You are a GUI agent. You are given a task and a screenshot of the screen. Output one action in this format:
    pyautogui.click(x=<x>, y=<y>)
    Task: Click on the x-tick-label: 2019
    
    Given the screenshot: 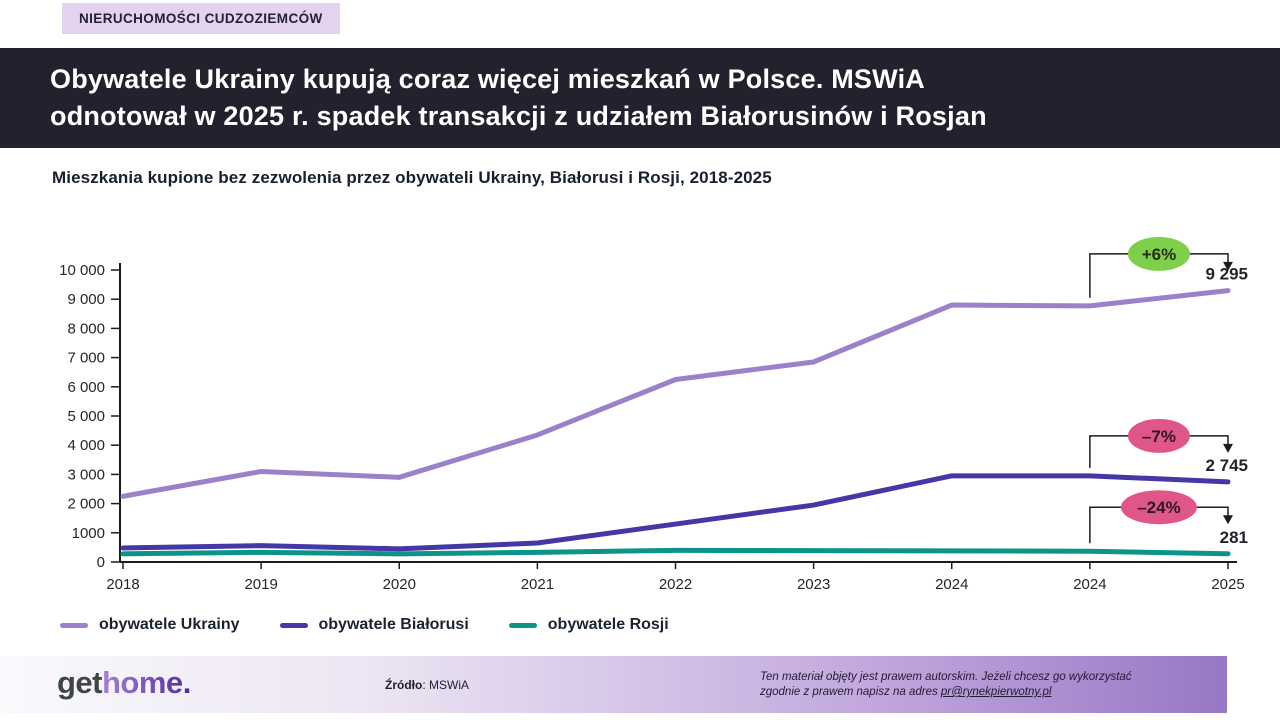 What is the action you would take?
    pyautogui.click(x=260, y=584)
    